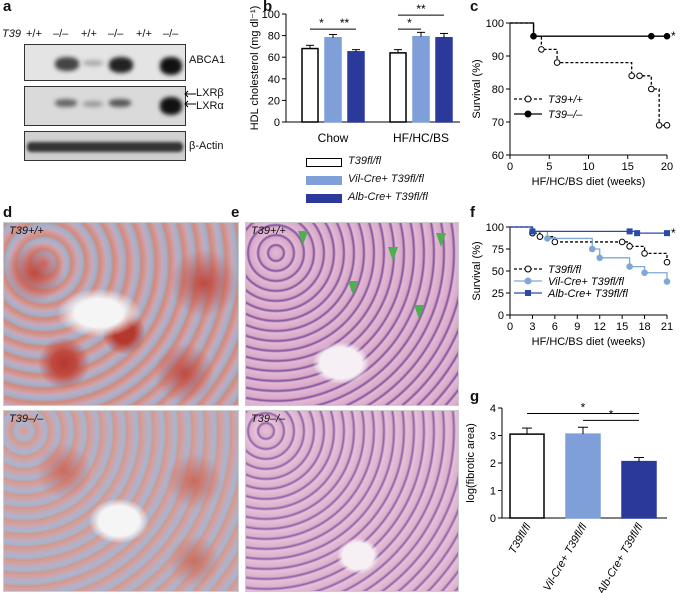 The width and height of the screenshot is (685, 593). Describe the element at coordinates (588, 74) in the screenshot. I see `survival-line` at that location.